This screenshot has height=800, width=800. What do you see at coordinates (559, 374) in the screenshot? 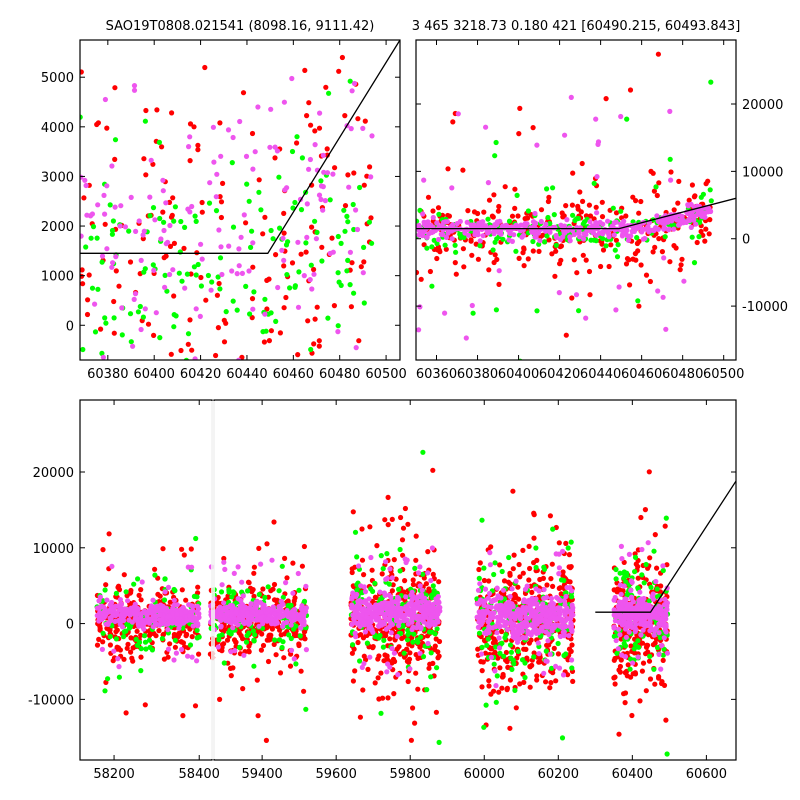
I see `top-right-x-tick-label: 60420` at bounding box center [559, 374].